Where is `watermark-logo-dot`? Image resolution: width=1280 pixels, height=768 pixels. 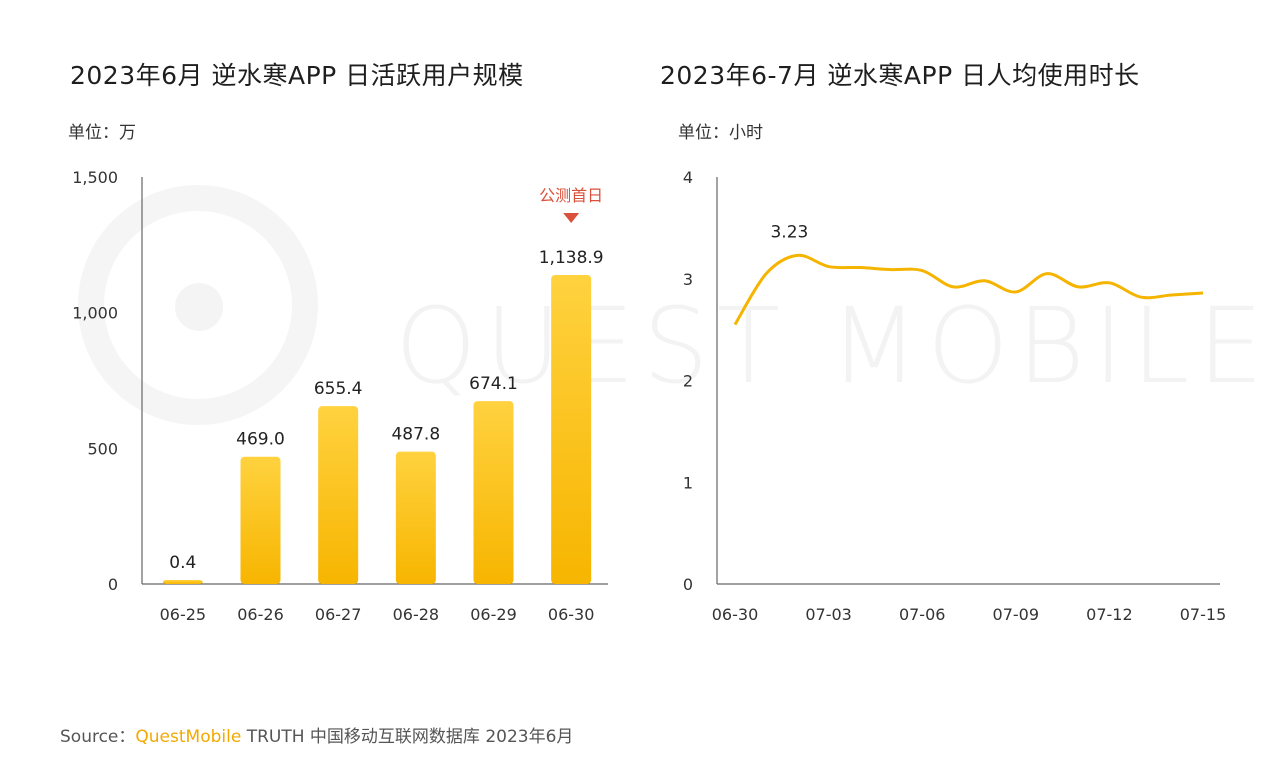 watermark-logo-dot is located at coordinates (199, 307).